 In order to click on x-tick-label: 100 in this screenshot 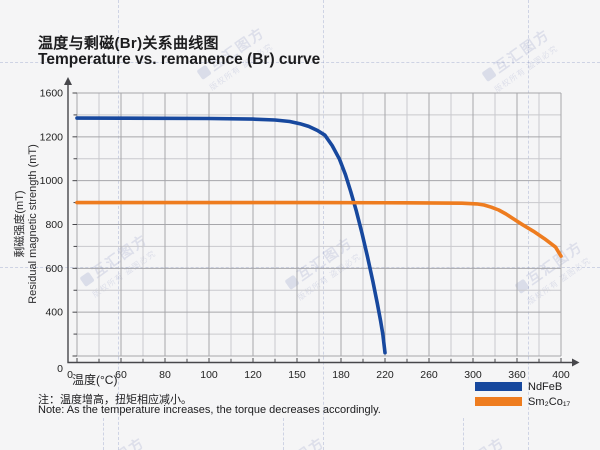, I will do `click(209, 375)`.